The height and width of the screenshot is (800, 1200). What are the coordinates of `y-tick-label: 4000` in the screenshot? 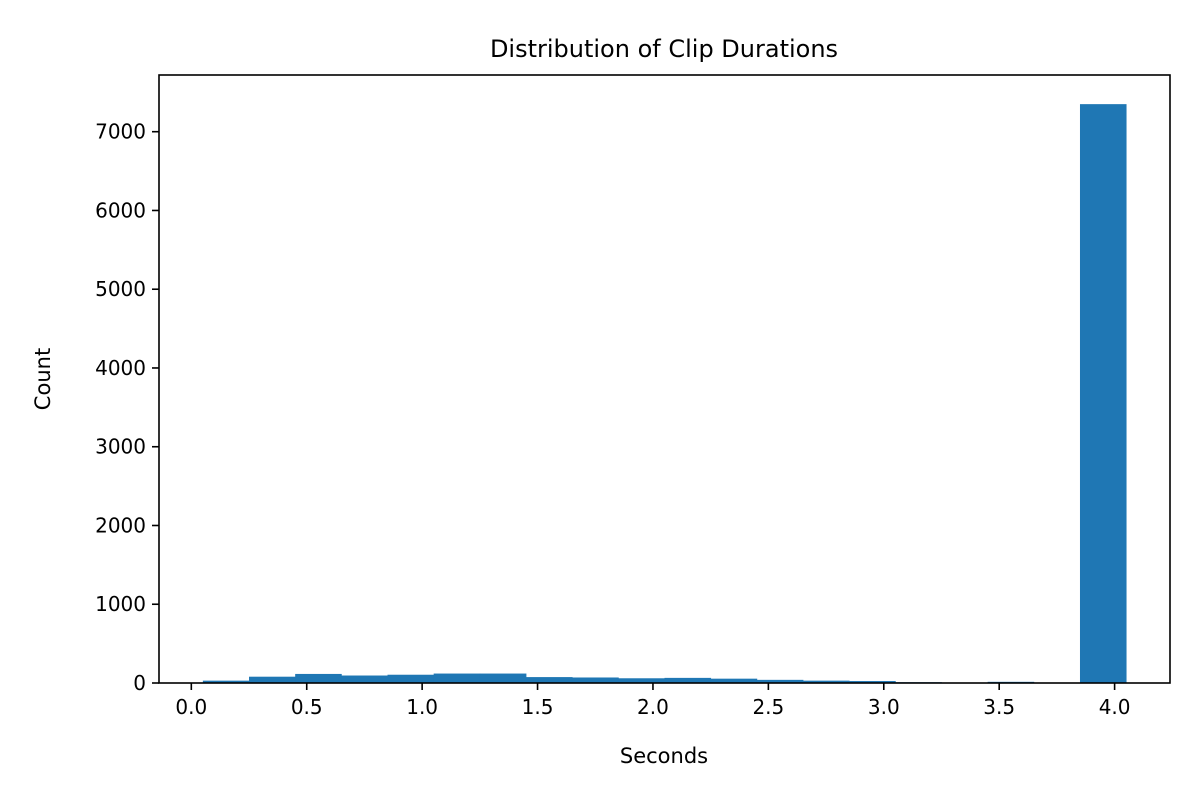 It's located at (120, 368).